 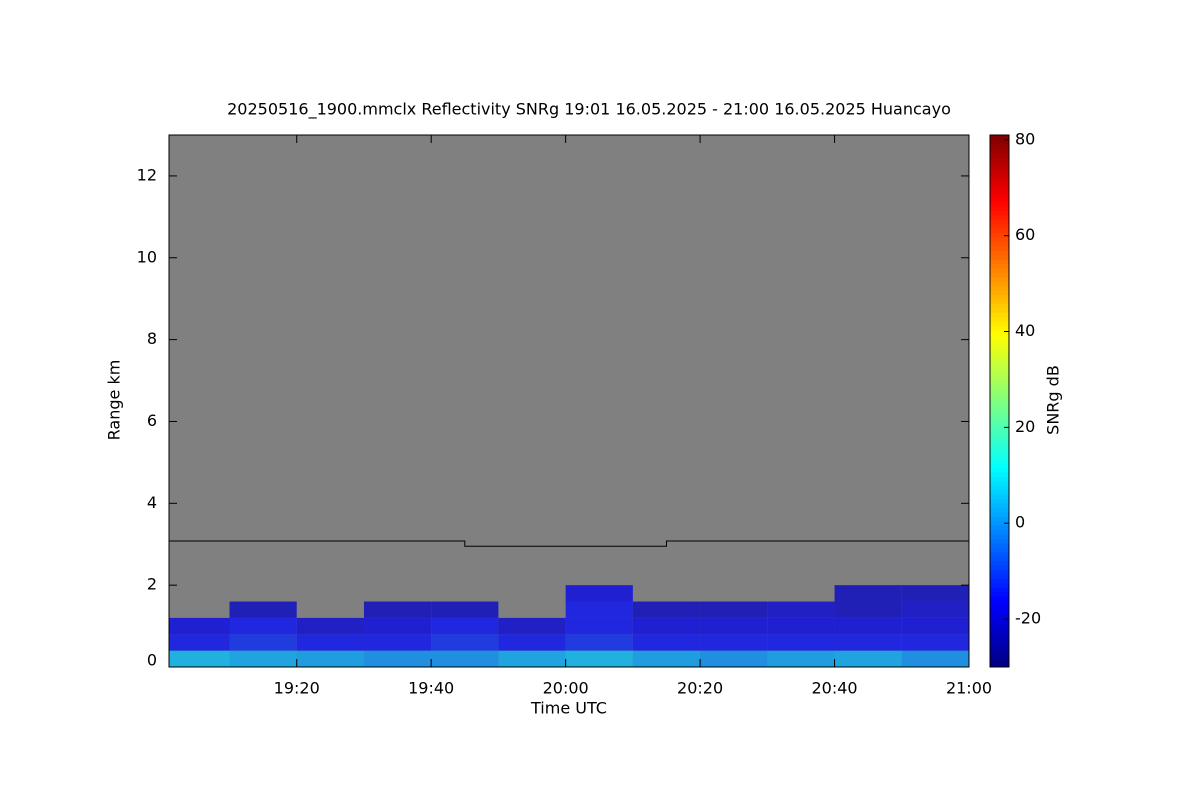 I want to click on colorbar-frame, so click(x=999, y=401).